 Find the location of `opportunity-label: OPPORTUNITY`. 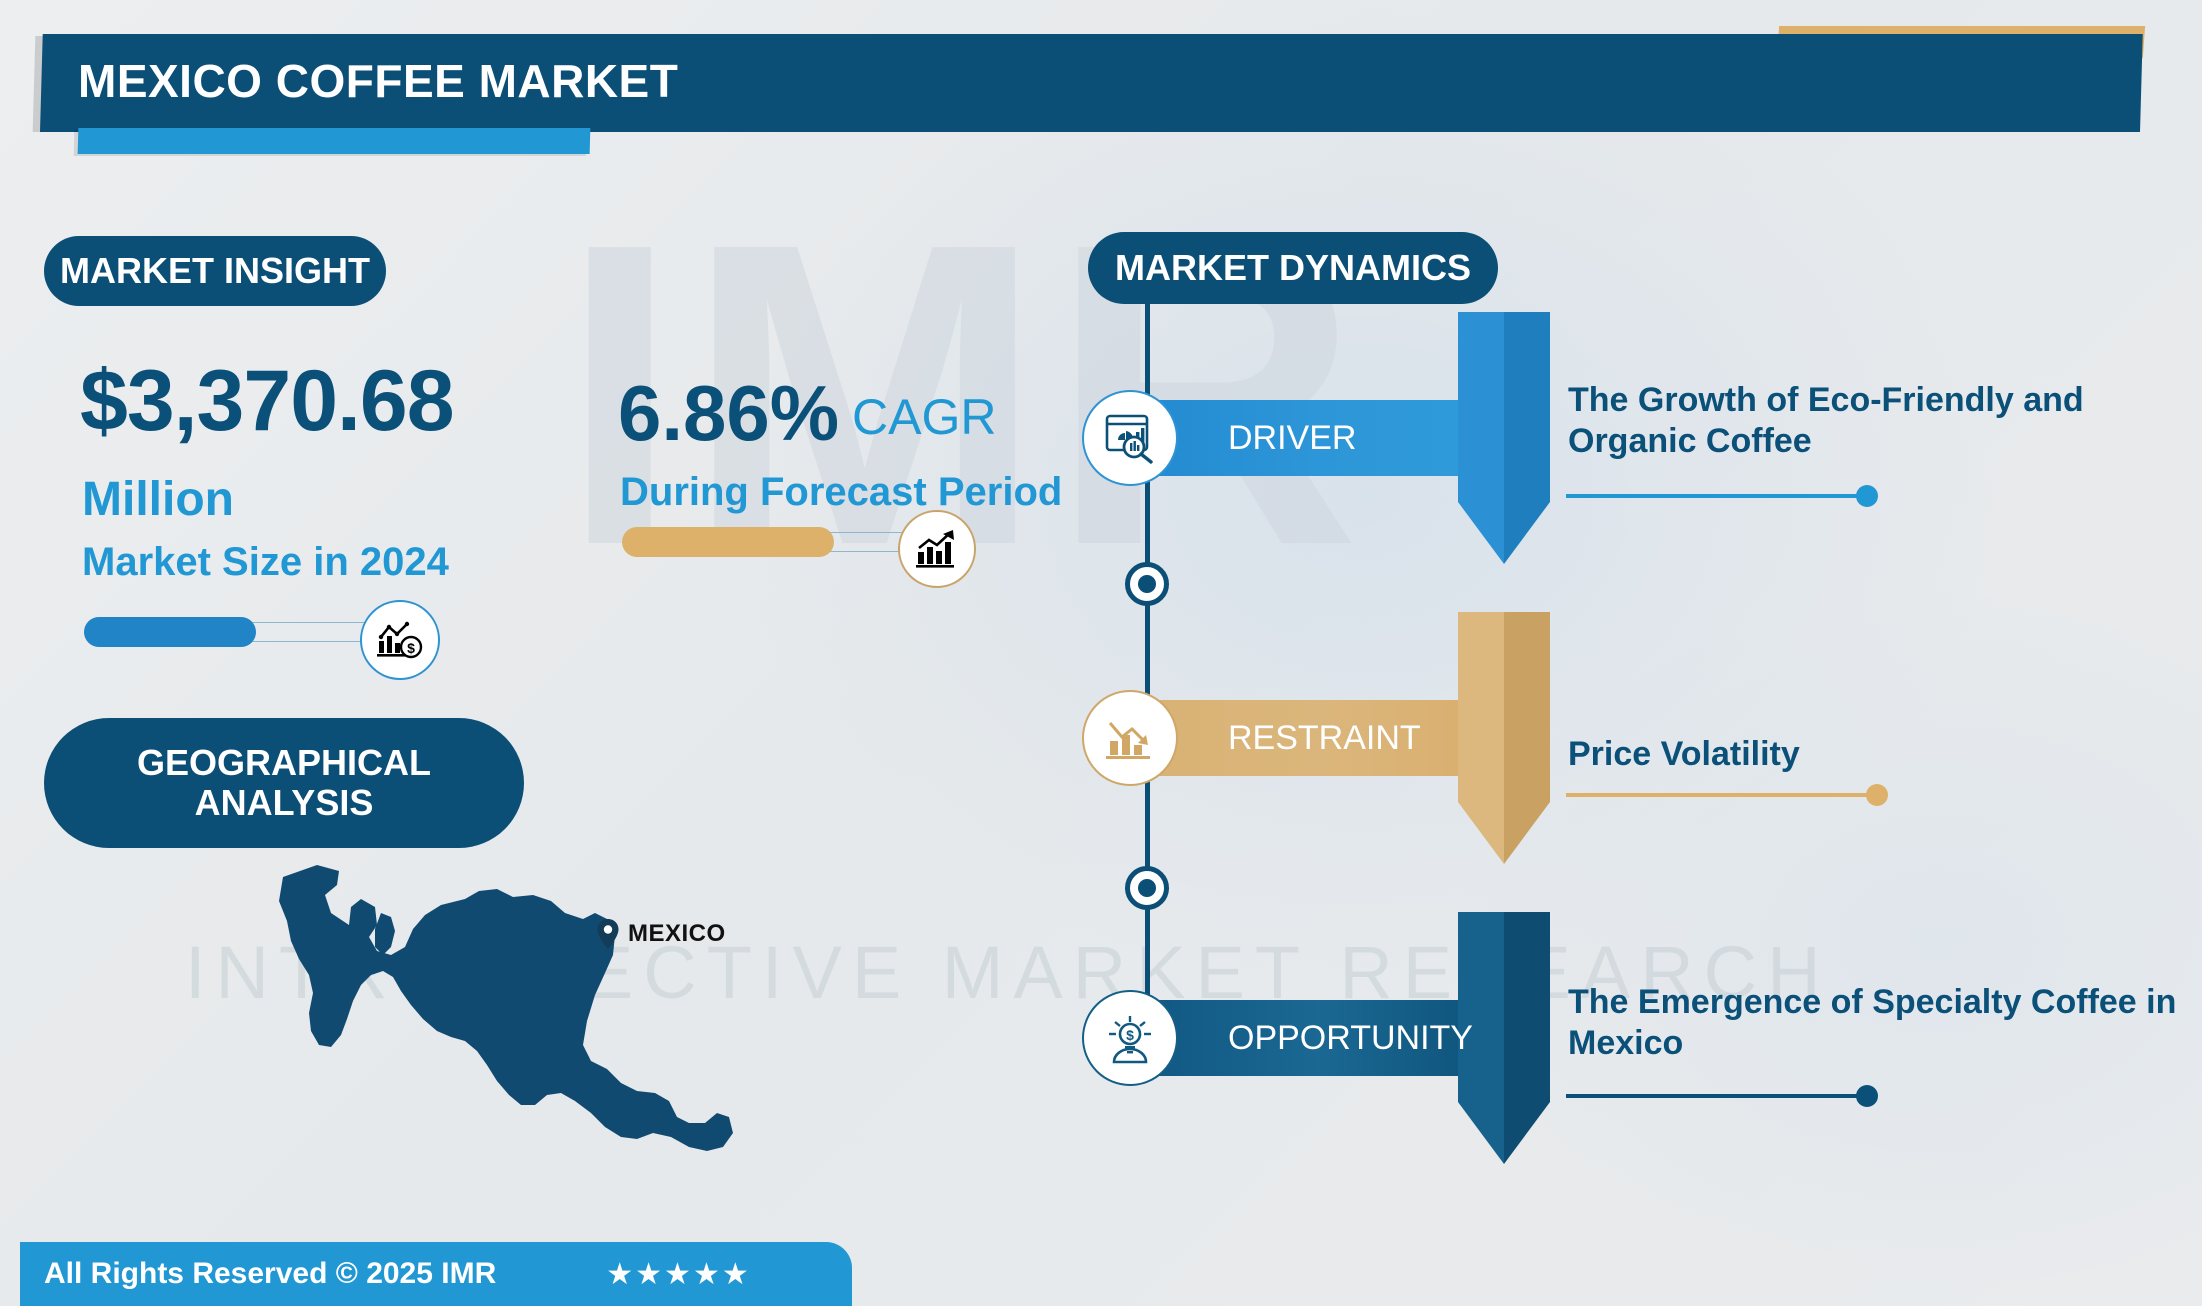

opportunity-label: OPPORTUNITY is located at coordinates (1350, 1037).